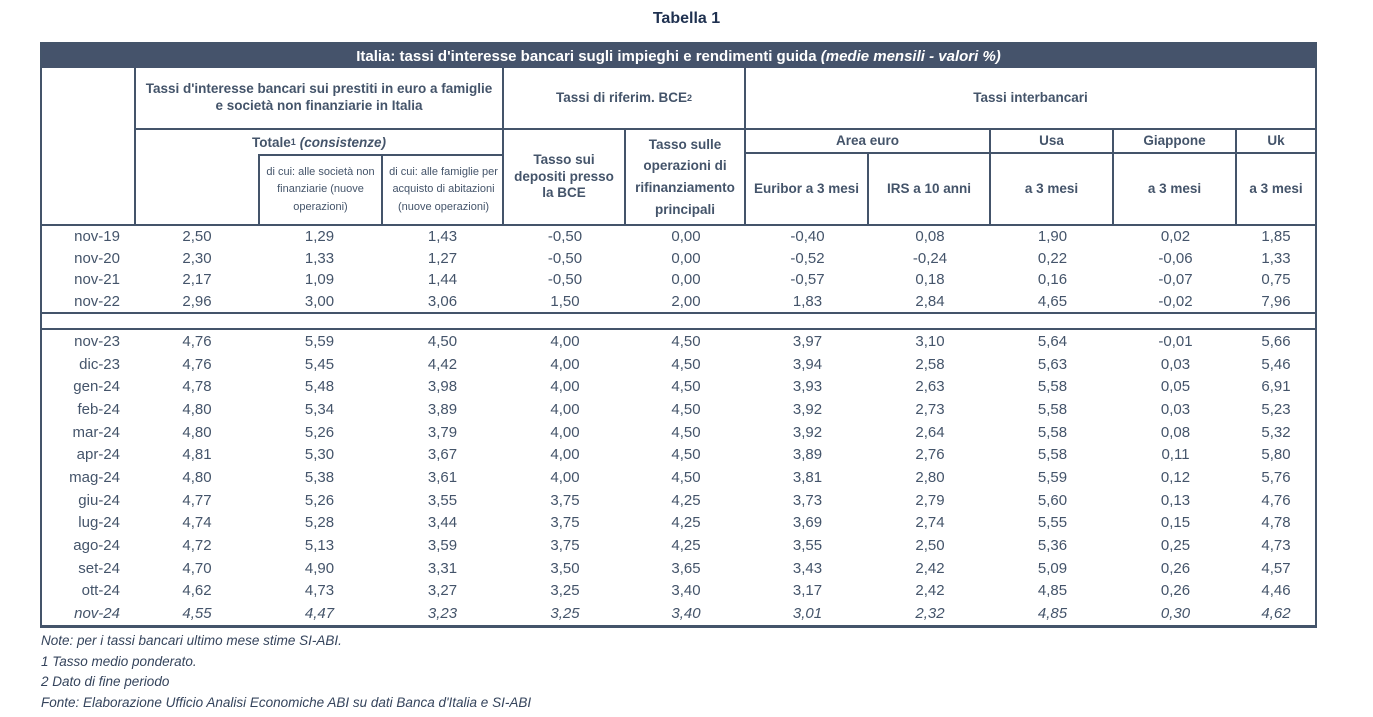 The image size is (1373, 717). I want to click on cell-value: 0,22, so click(1052, 258).